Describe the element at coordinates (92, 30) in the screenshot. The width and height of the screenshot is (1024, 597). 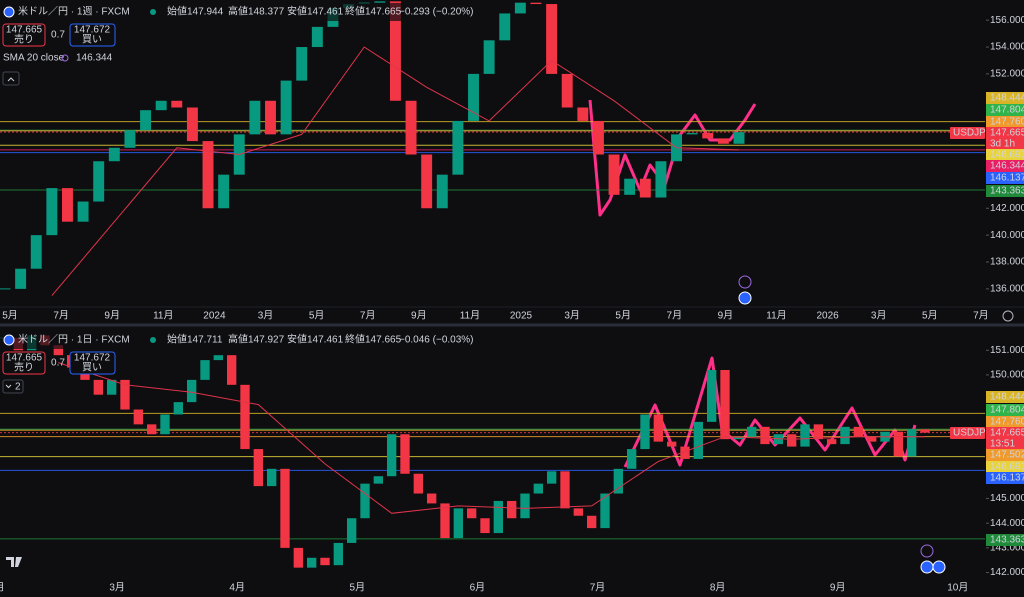
I see `buy-price: 147.672` at that location.